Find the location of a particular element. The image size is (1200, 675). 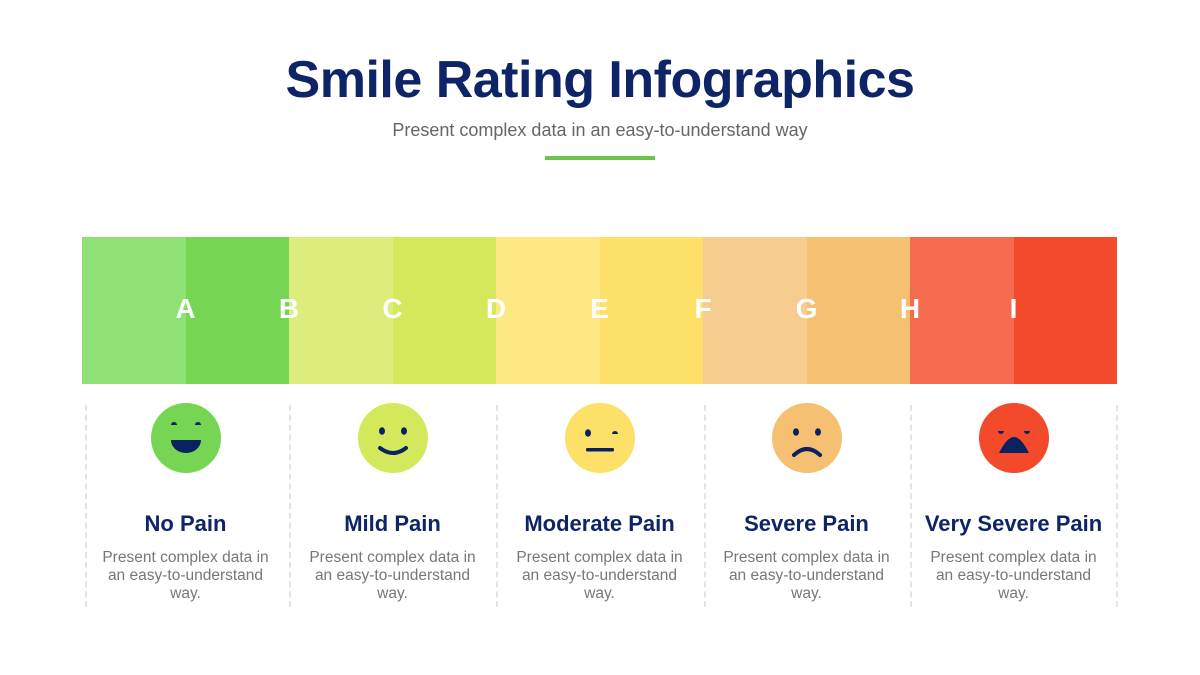

scale-letter: A is located at coordinates (185, 308).